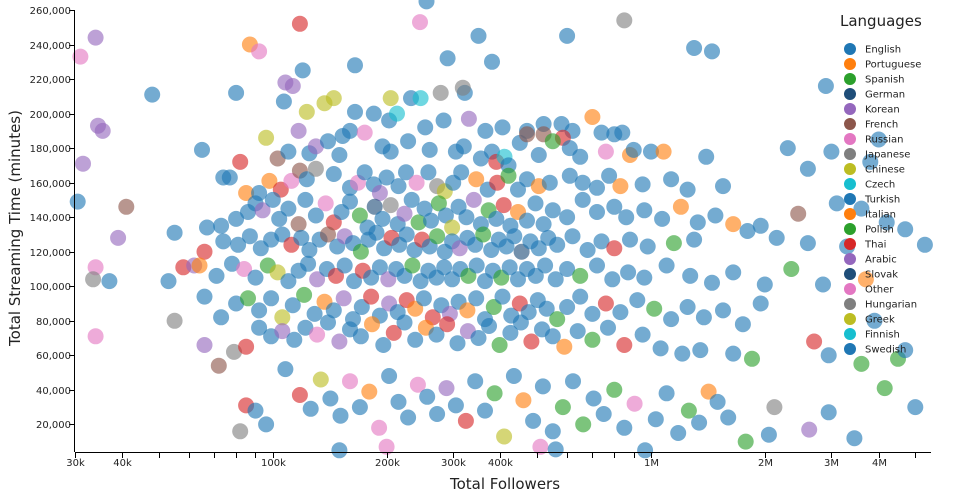 The image size is (960, 500). I want to click on legend-label: Korean, so click(882, 110).